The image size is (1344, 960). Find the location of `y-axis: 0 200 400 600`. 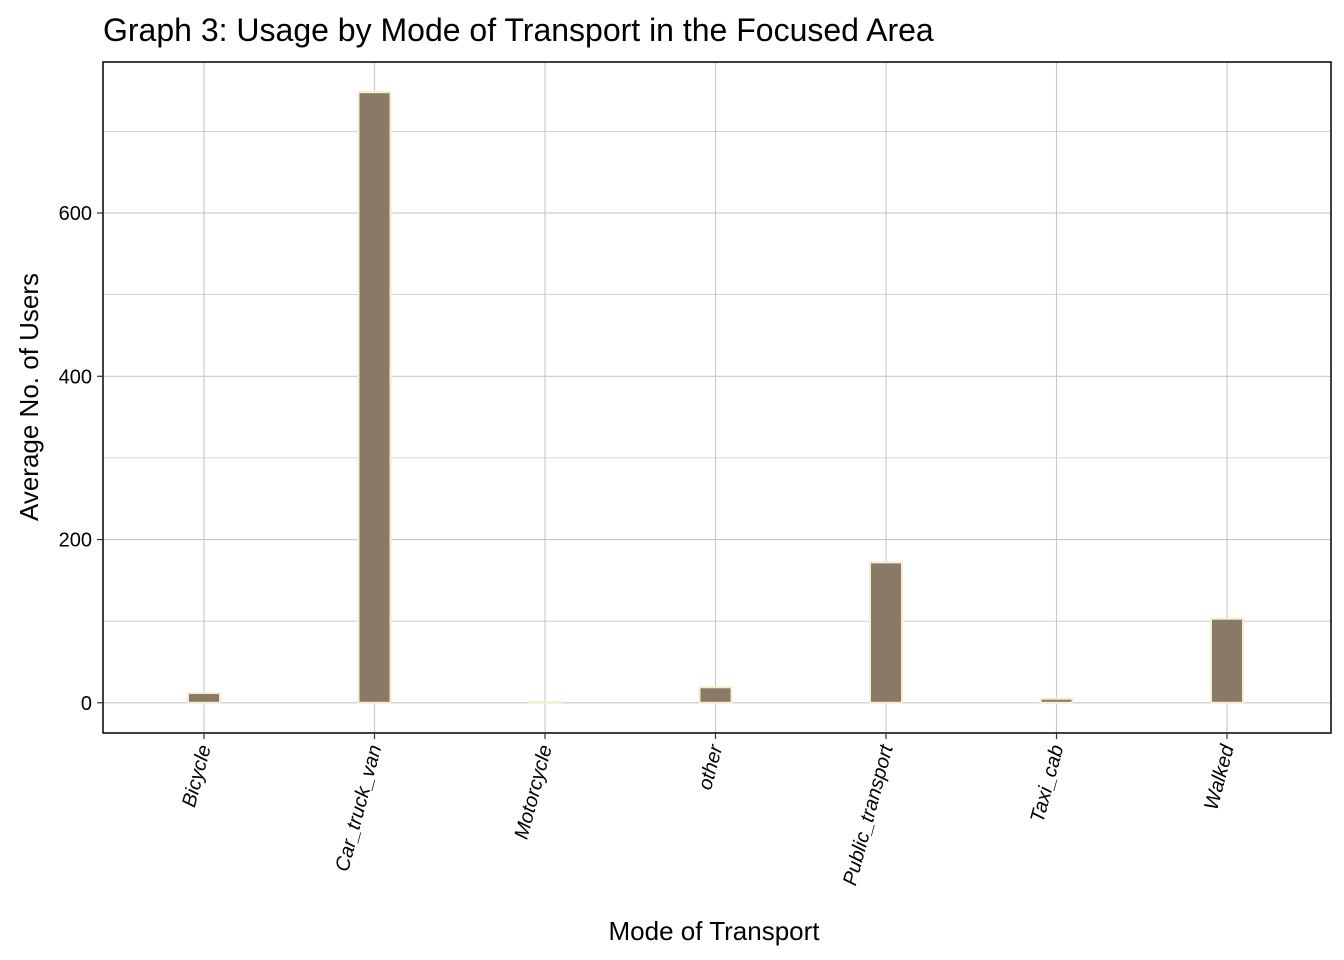

y-axis: 0 200 400 600 is located at coordinates (81, 459).